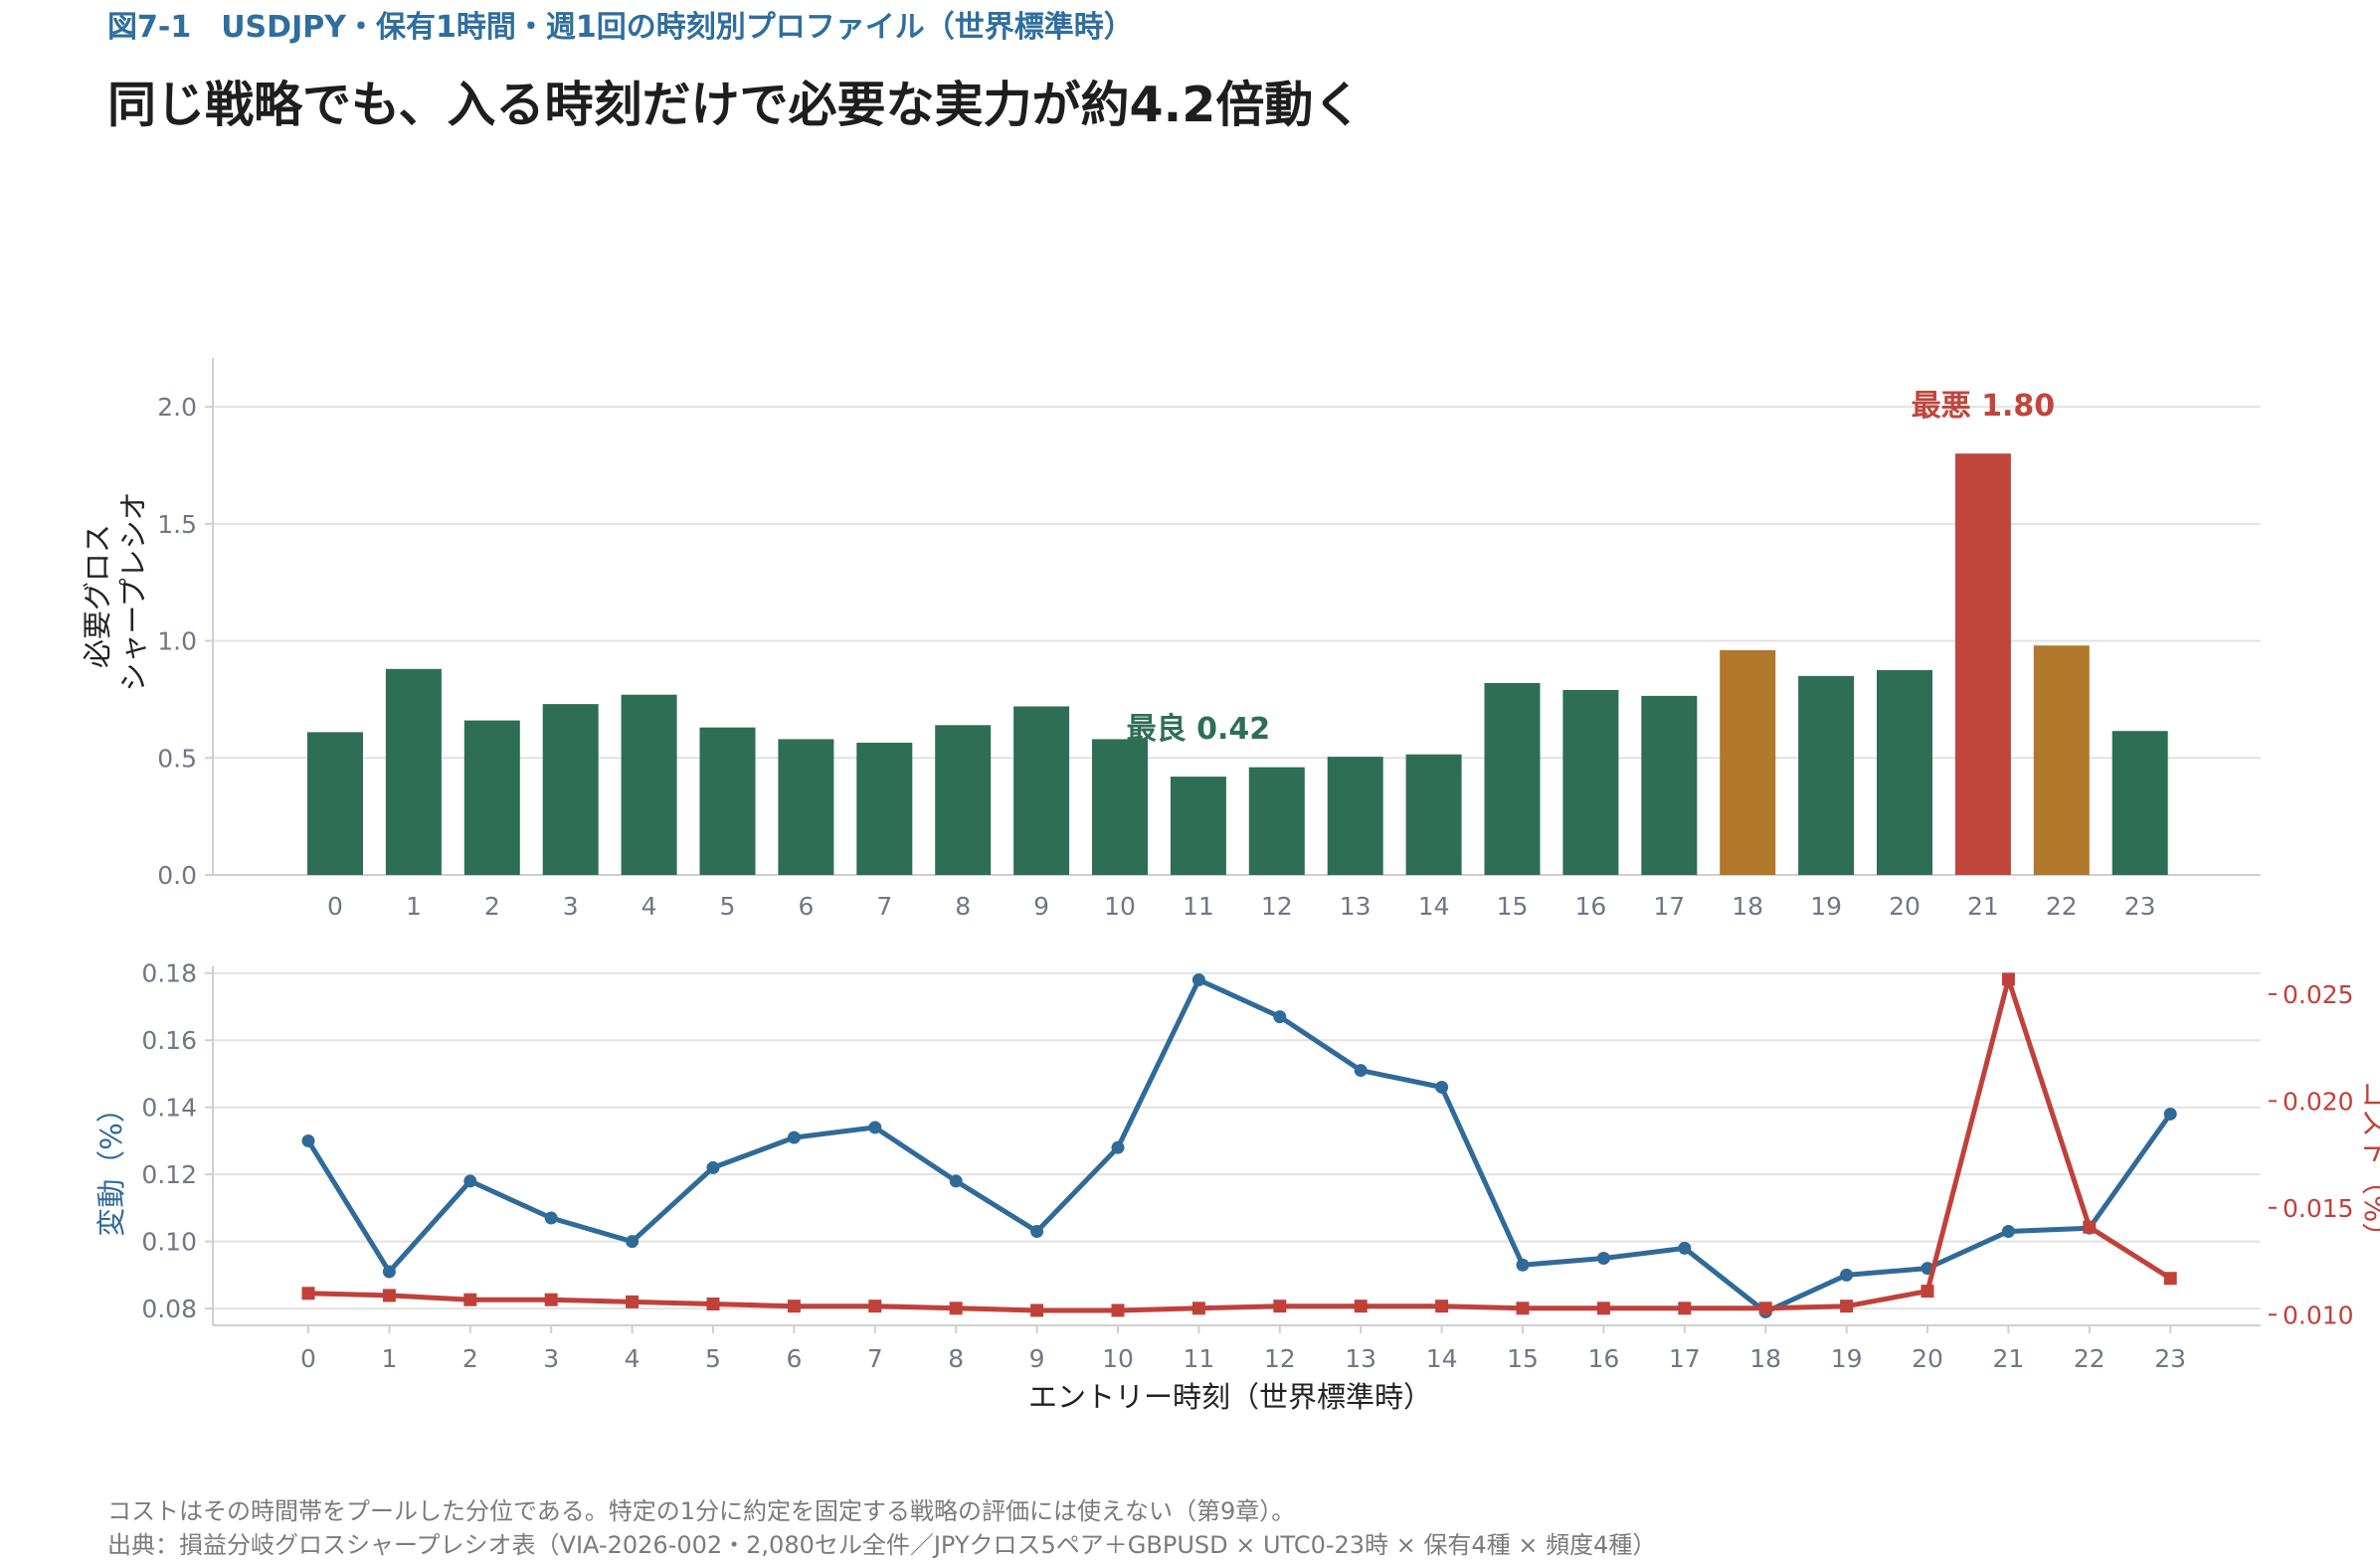 The height and width of the screenshot is (1562, 2380). What do you see at coordinates (1243, 1349) in the screenshot?
I see `line-chart-x-ticks: 0 1 2 3 4 5 6 7 8 9 10 11 12 13 14 15 16 17 18 19 20 21 22 23` at bounding box center [1243, 1349].